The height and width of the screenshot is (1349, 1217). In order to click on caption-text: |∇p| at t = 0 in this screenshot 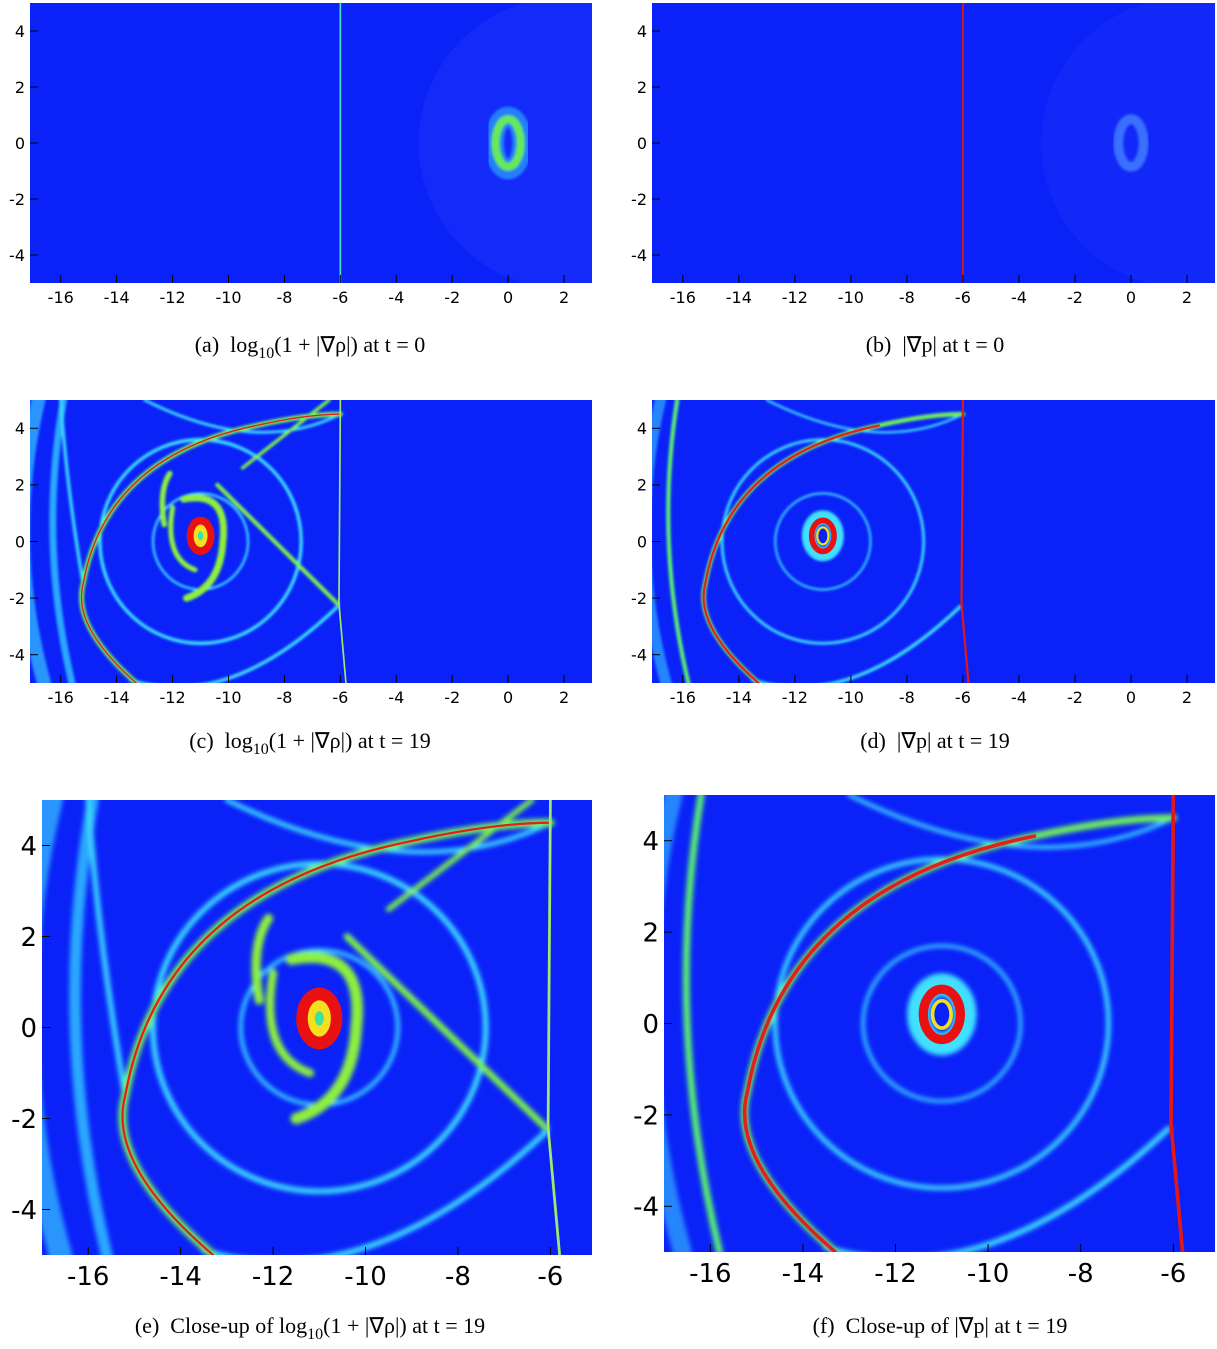, I will do `click(953, 344)`.